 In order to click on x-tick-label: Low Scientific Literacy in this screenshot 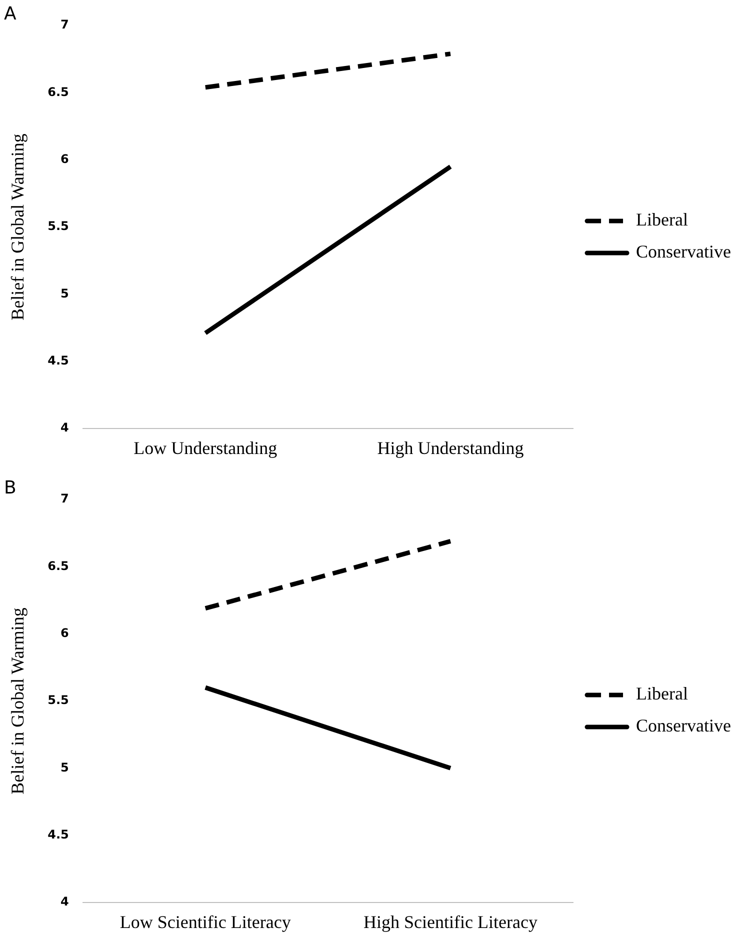, I will do `click(205, 922)`.